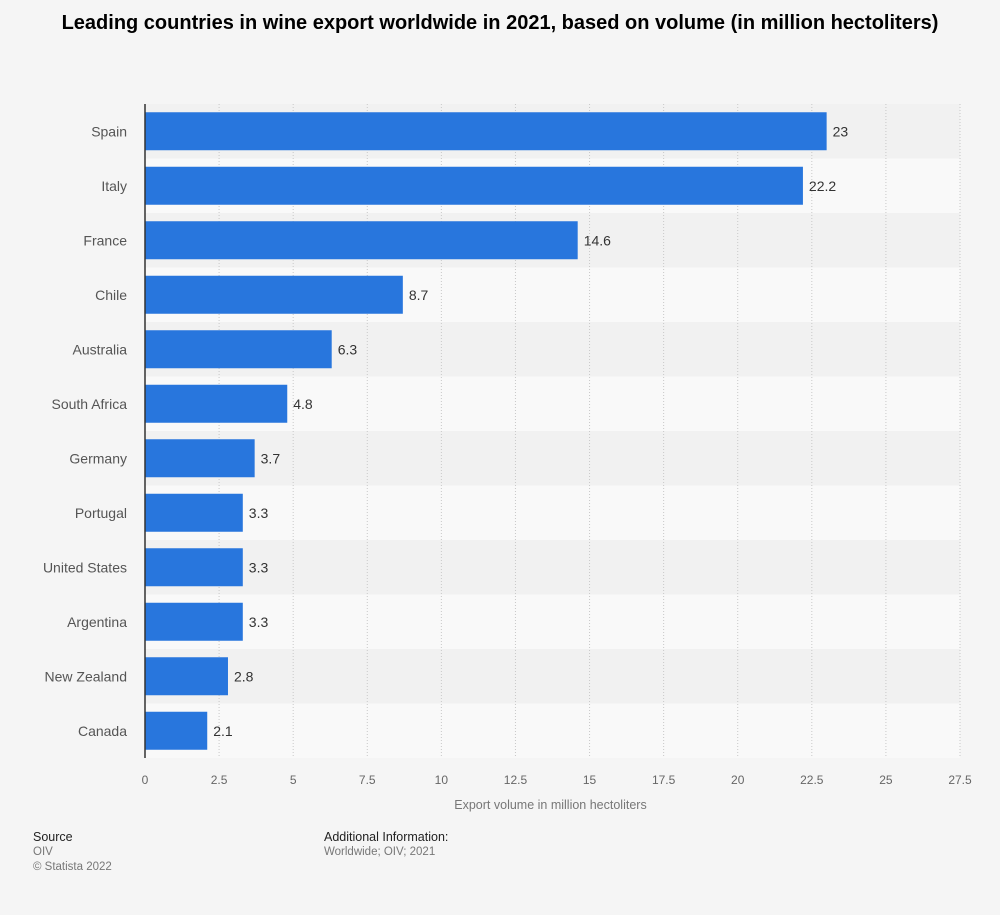 The image size is (1000, 915). What do you see at coordinates (419, 295) in the screenshot?
I see `value-label: 8.7` at bounding box center [419, 295].